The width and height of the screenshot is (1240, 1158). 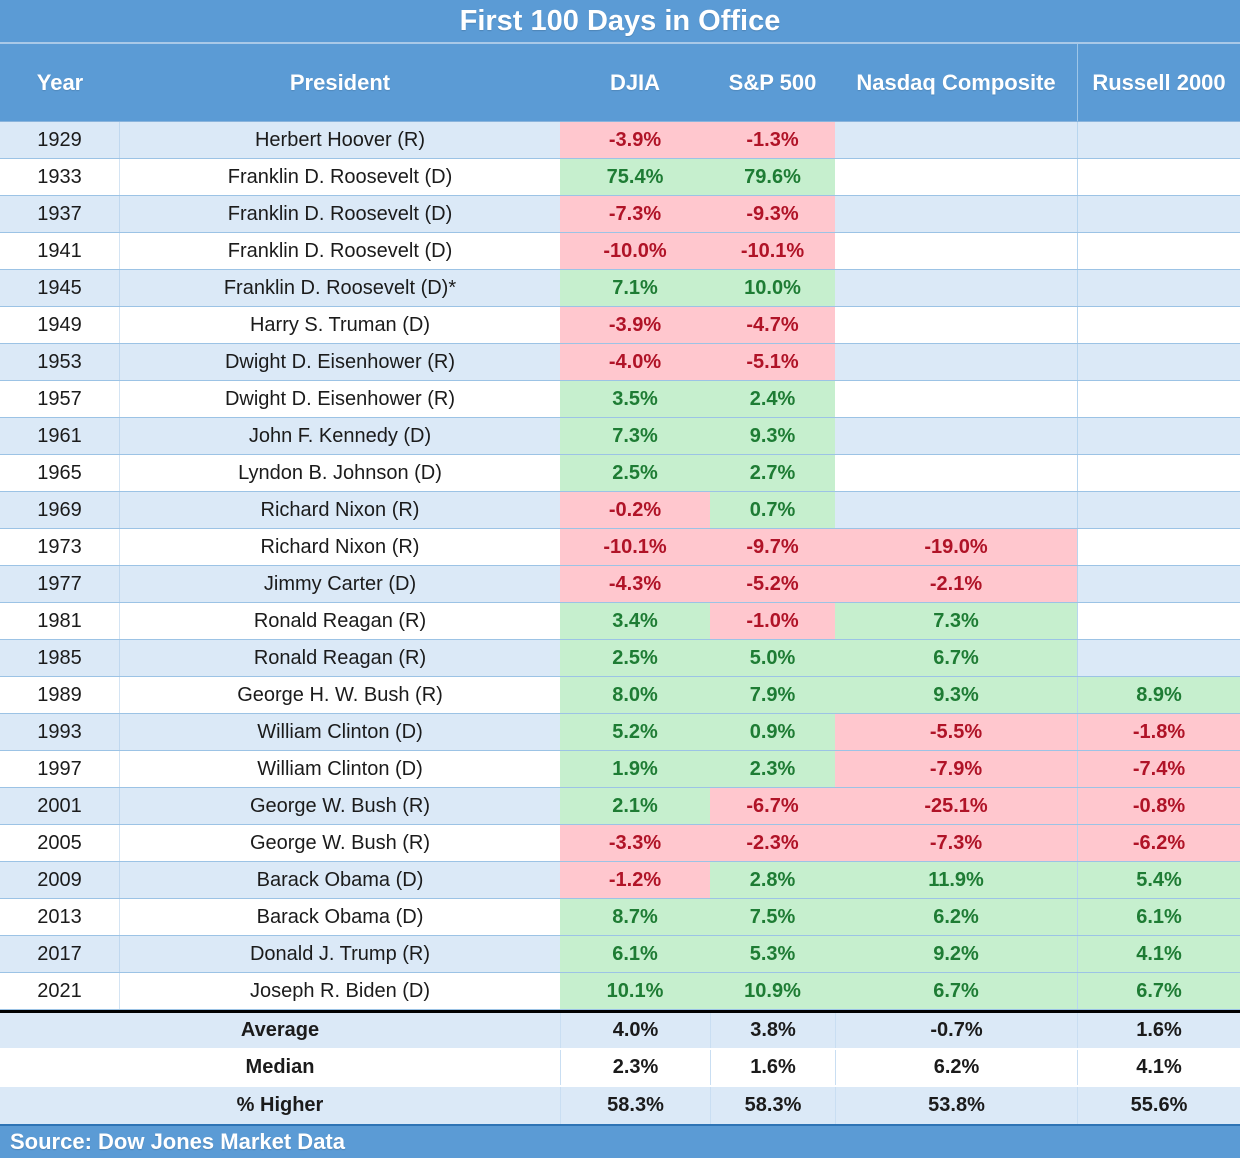 I want to click on table-row: 1973 Richard Nixon (R) -10.1% -9.7% -19.0%, so click(x=620, y=547).